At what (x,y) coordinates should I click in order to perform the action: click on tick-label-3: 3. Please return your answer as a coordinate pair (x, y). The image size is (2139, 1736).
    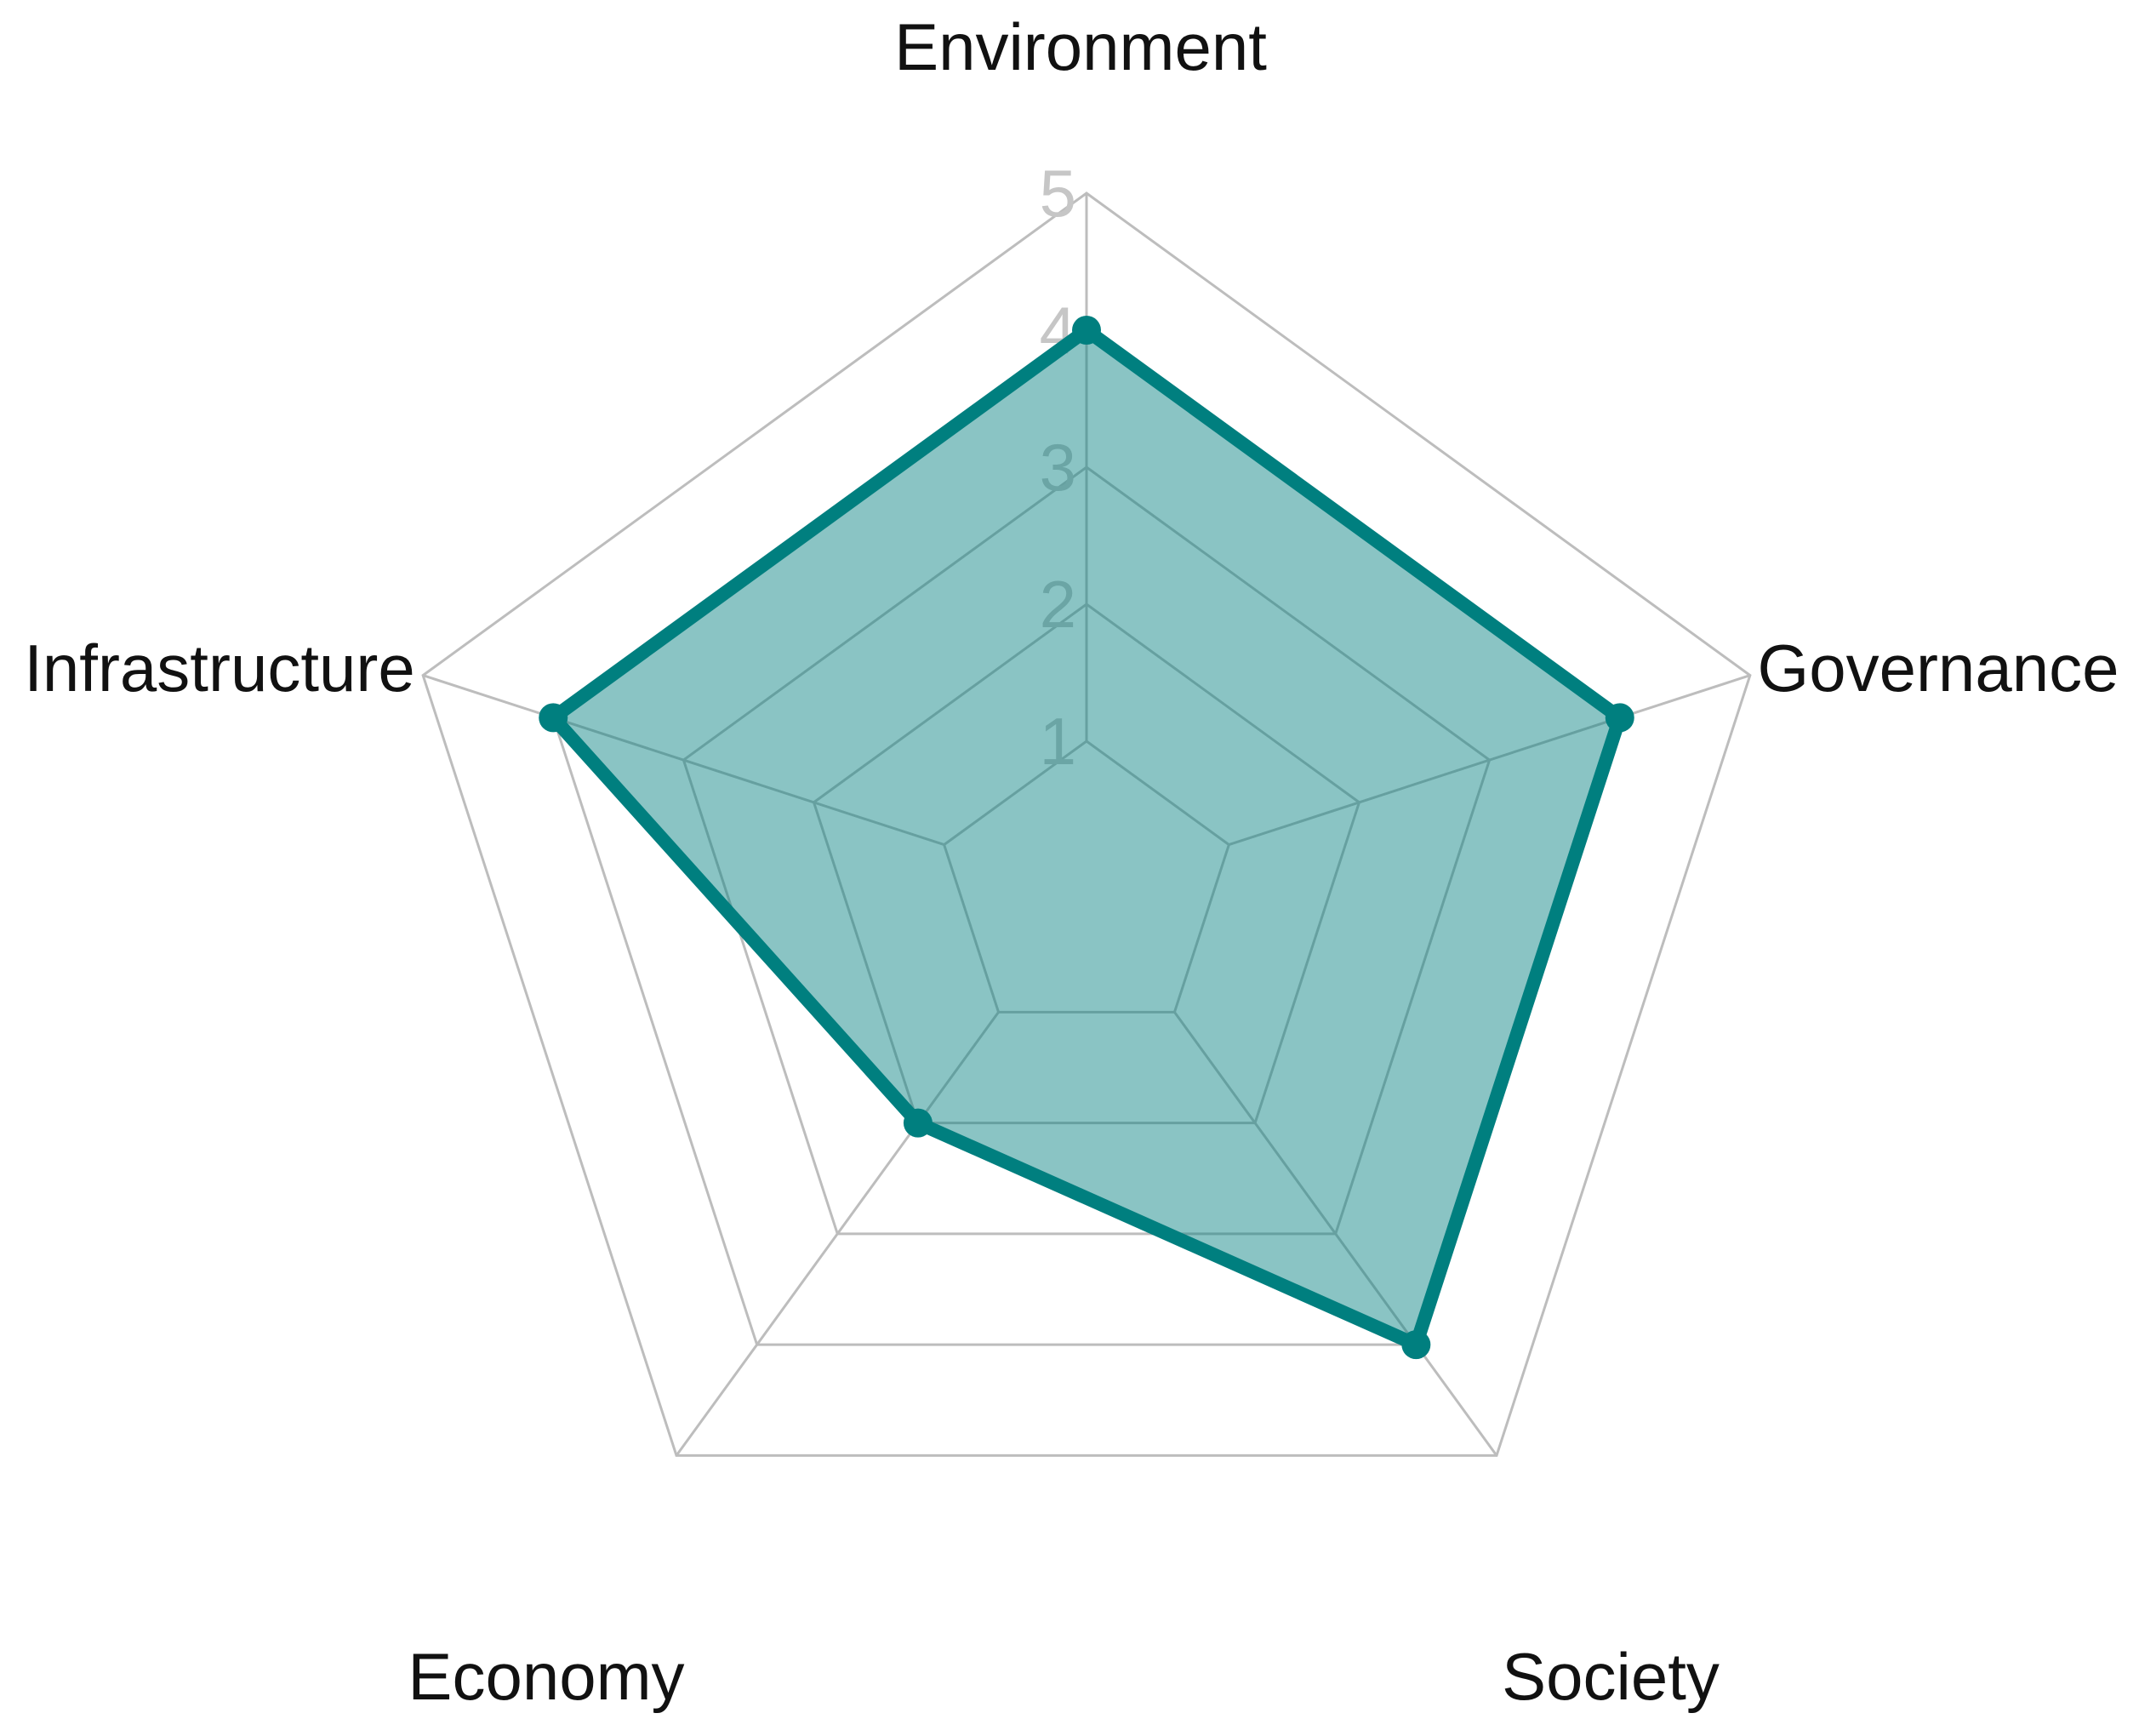
    Looking at the image, I should click on (1058, 467).